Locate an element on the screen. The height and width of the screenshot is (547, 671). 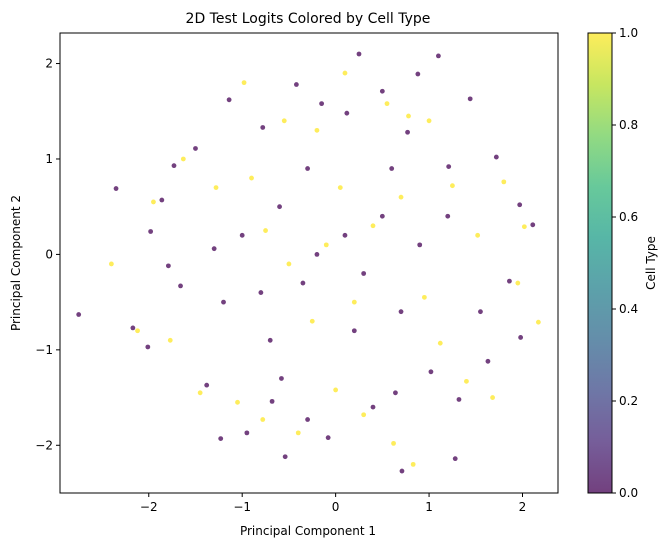
chart-title: 2D Test Logits Colored by Cell Type is located at coordinates (308, 19).